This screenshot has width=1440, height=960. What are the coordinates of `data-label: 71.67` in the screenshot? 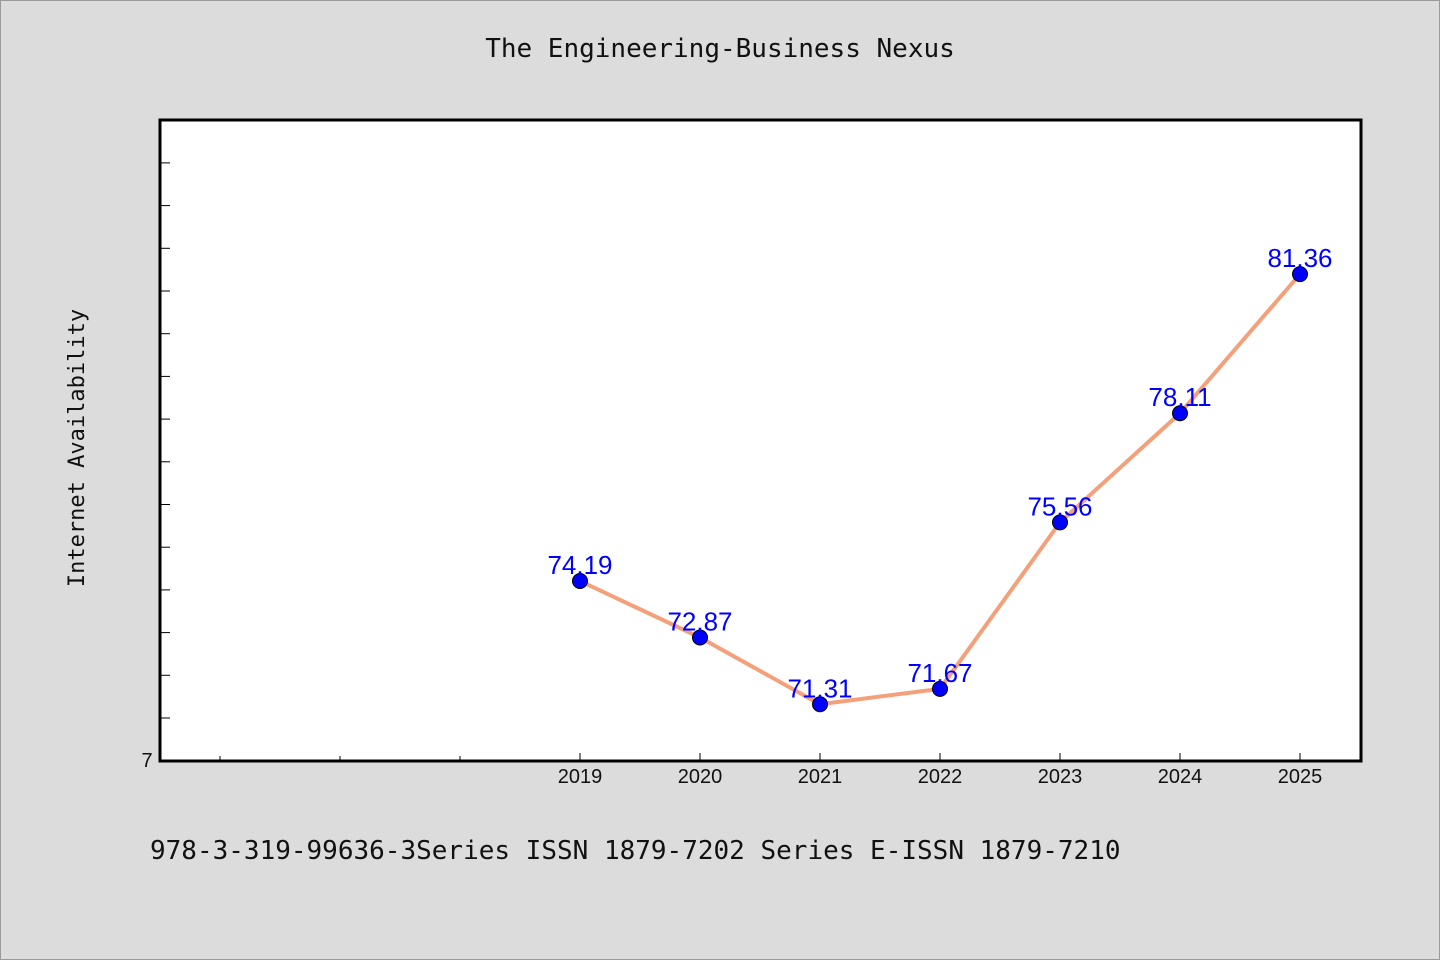 It's located at (939, 673).